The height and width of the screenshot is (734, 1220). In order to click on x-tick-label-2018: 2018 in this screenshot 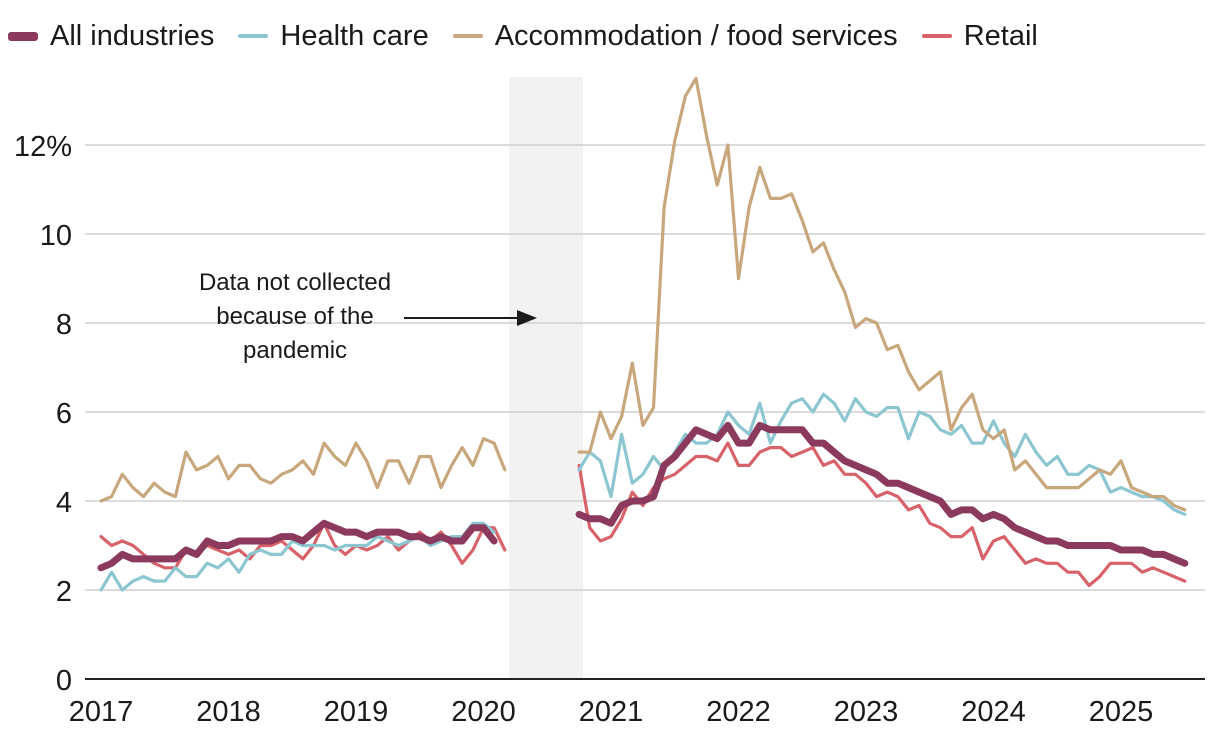, I will do `click(228, 712)`.